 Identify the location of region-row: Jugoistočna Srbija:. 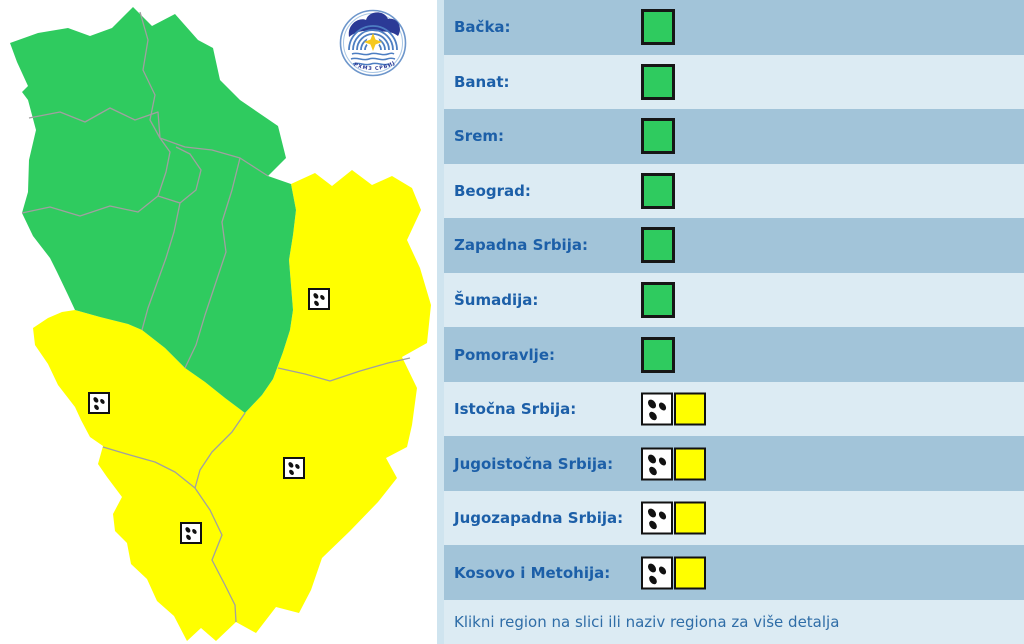
(734, 463).